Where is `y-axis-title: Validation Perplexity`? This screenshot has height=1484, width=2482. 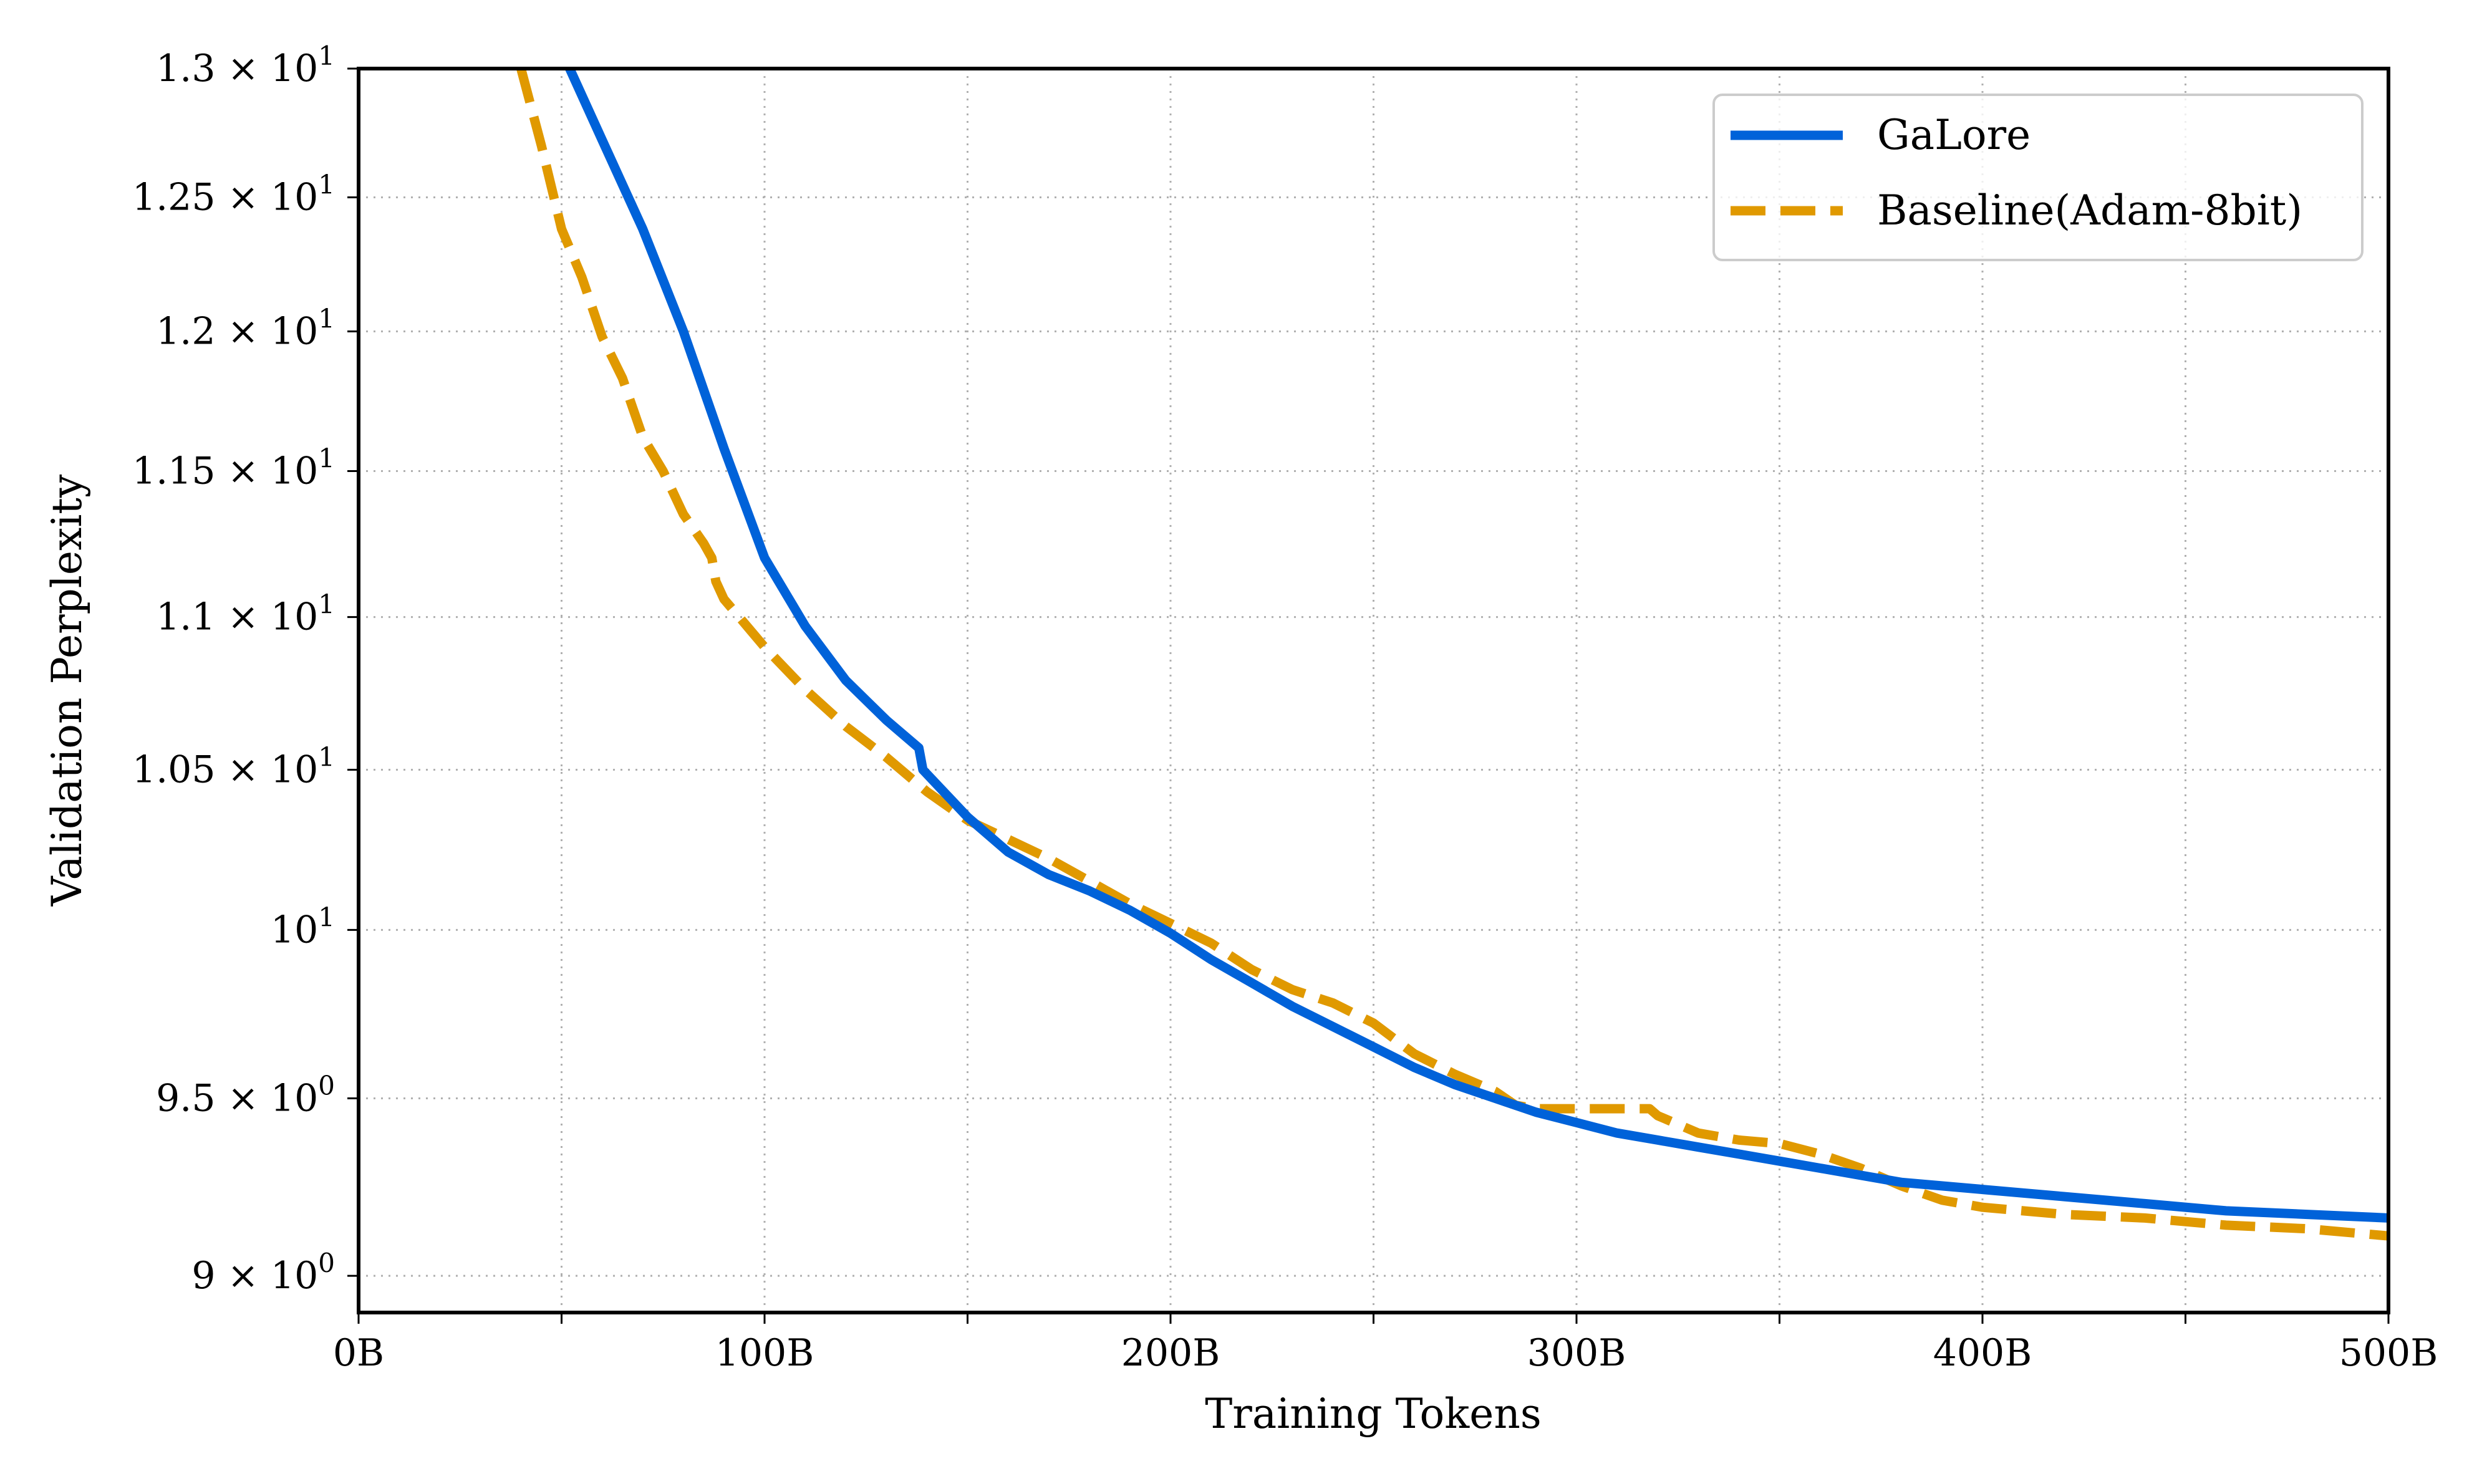 y-axis-title: Validation Perplexity is located at coordinates (67, 690).